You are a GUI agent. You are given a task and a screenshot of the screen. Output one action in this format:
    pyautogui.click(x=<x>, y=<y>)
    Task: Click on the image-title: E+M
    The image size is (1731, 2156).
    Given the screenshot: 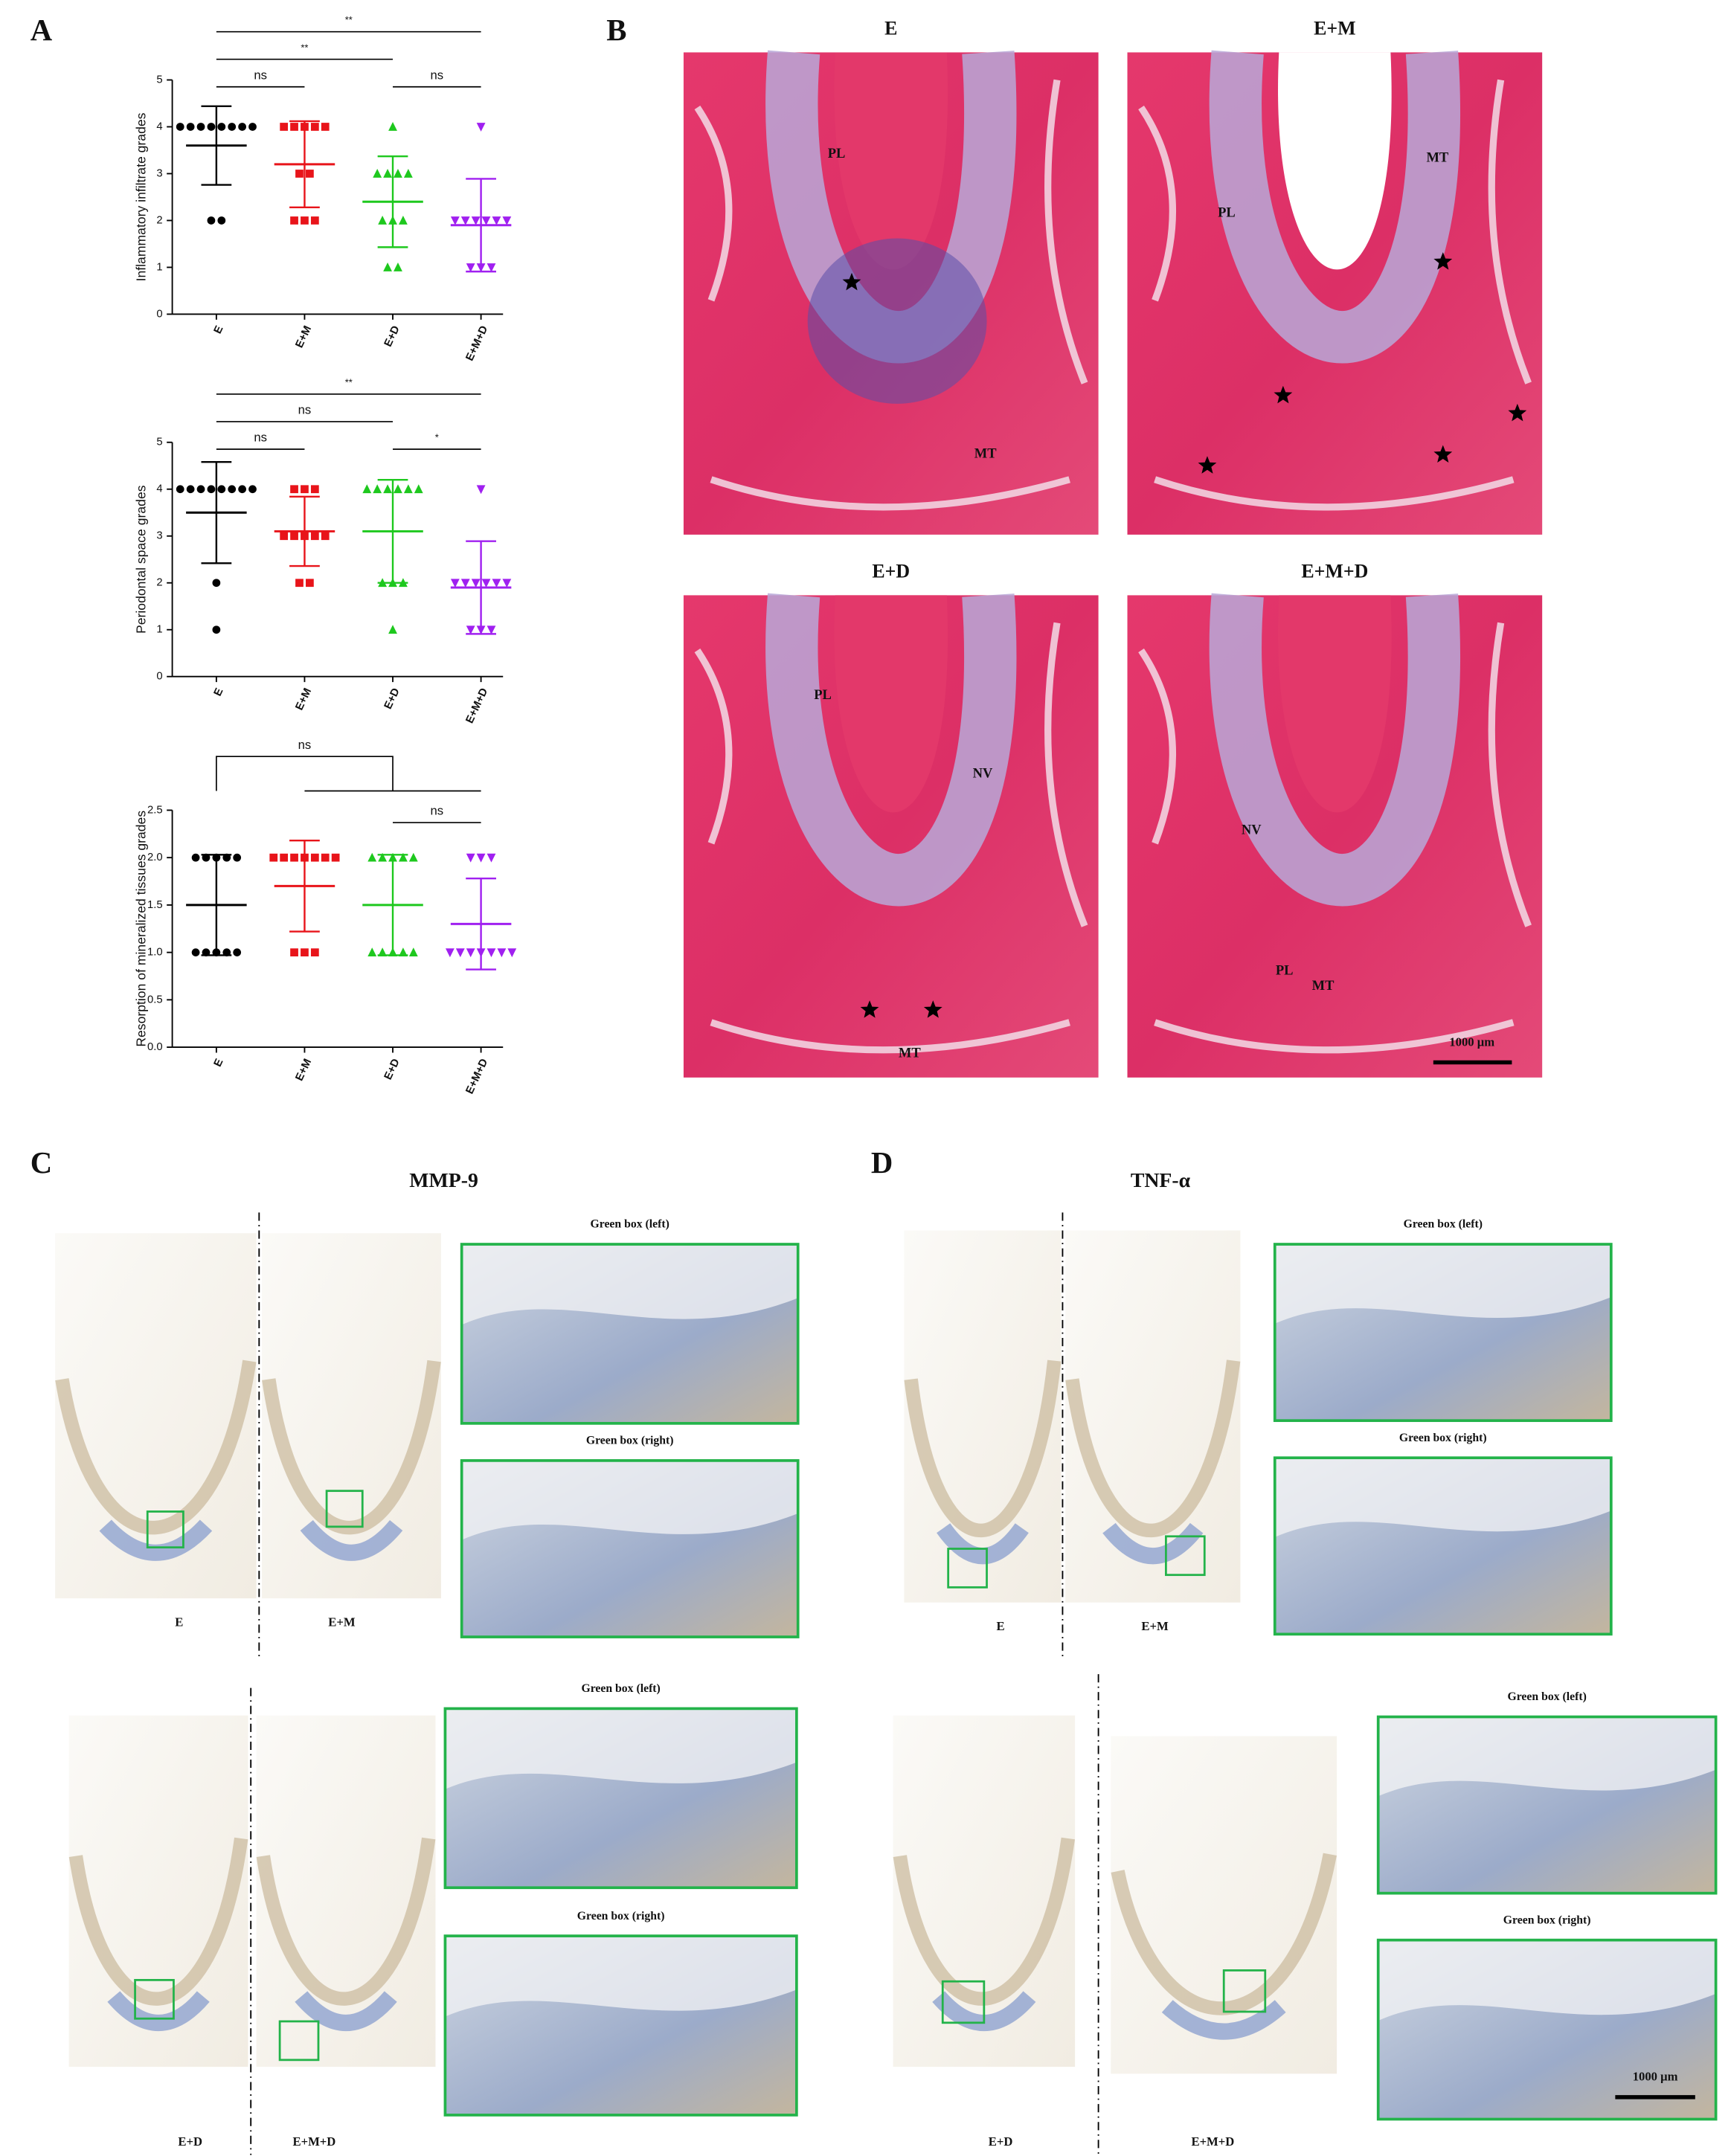 What is the action you would take?
    pyautogui.click(x=1335, y=28)
    